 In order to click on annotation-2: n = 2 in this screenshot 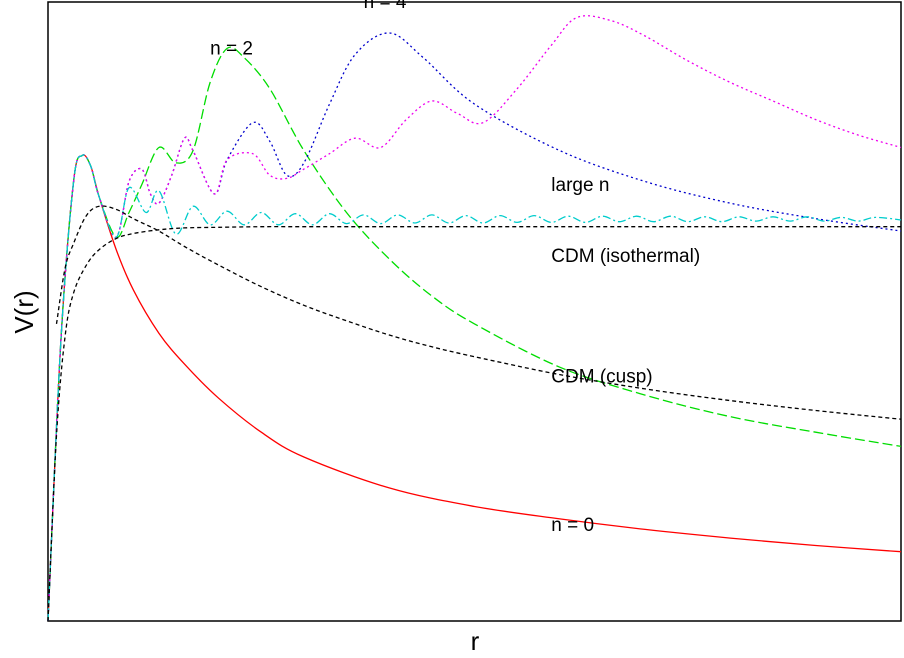, I will do `click(231, 49)`.